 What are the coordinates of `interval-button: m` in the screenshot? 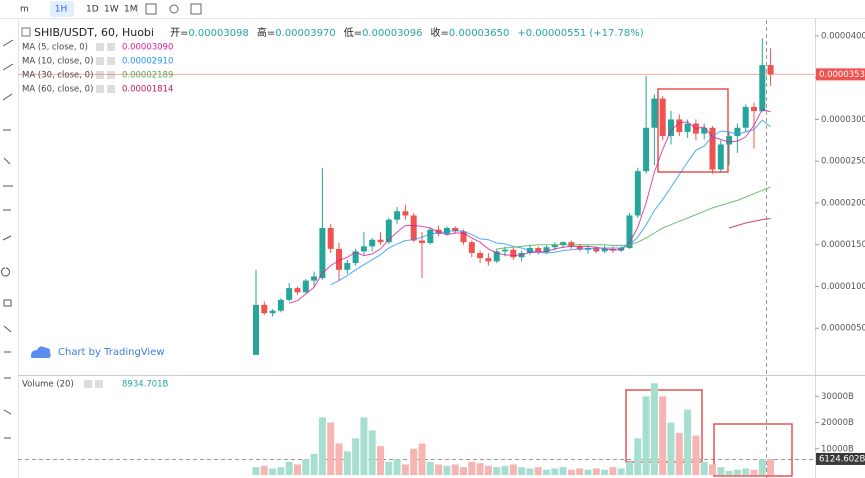 It's located at (24, 10).